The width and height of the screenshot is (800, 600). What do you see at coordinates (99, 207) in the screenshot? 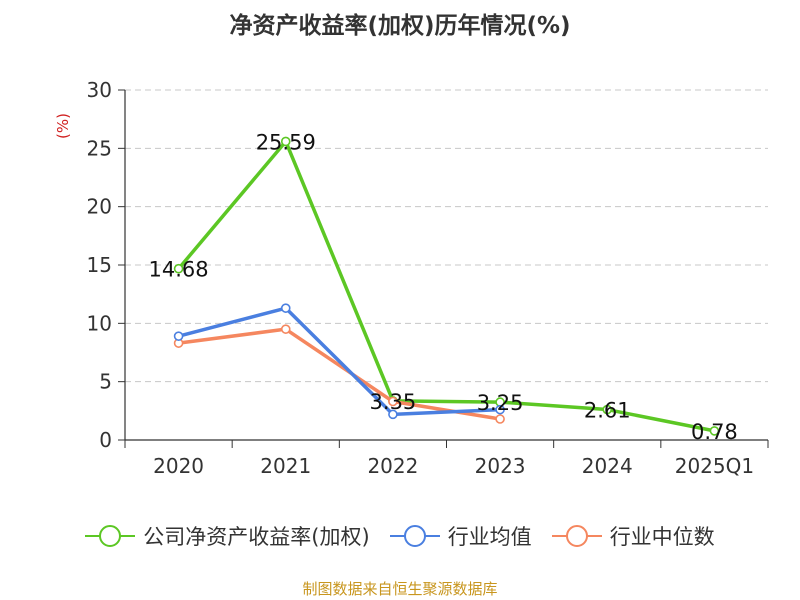
I see `y-tick-label: 20` at bounding box center [99, 207].